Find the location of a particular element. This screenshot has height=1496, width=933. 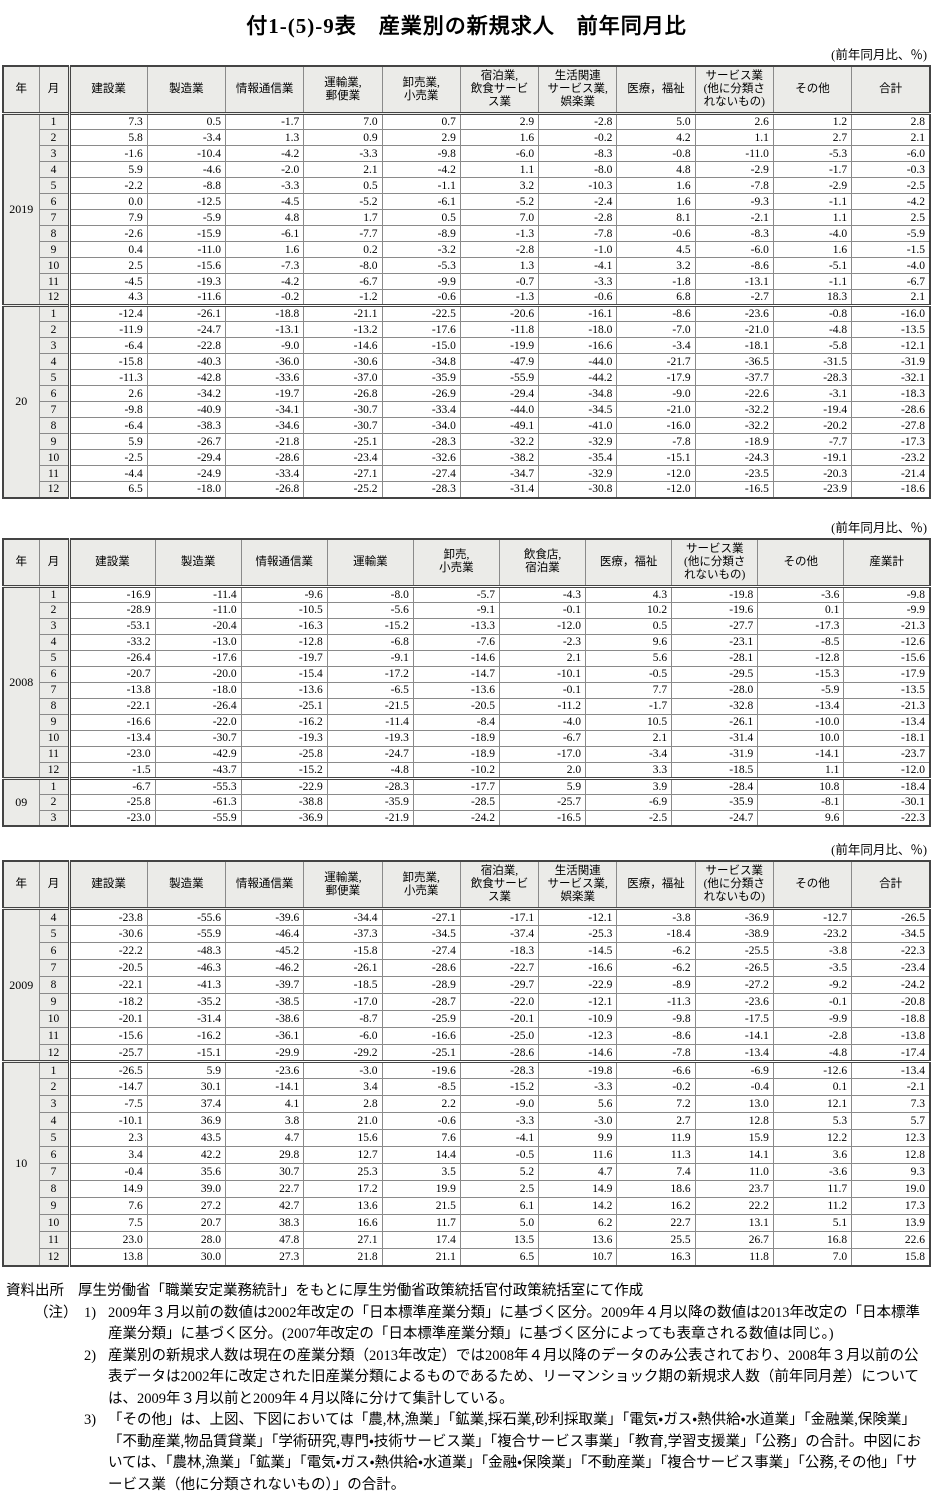

value-cell: 6.5 is located at coordinates (108, 490).